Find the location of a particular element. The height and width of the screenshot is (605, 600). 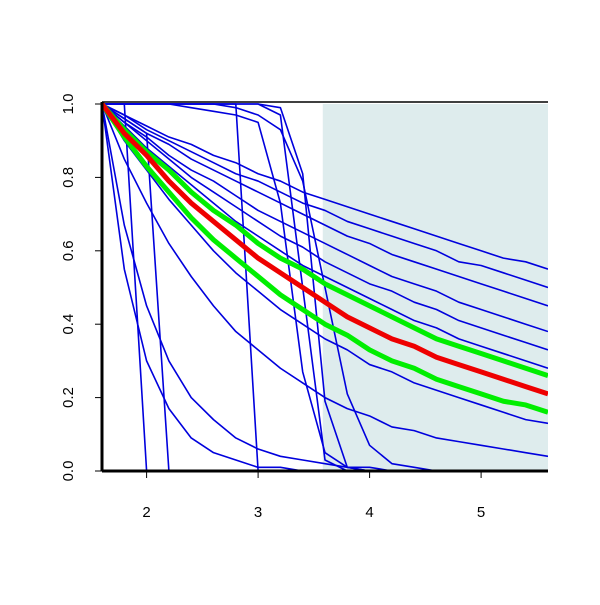

y-tick-label: 1.0 is located at coordinates (68, 104).